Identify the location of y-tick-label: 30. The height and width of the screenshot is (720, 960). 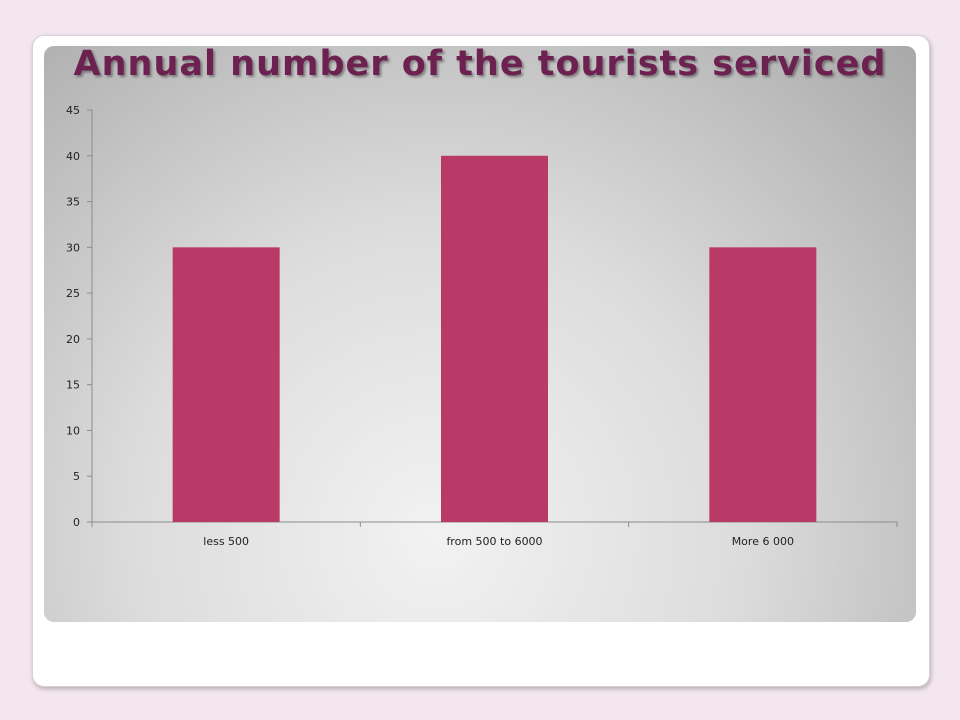
(73, 247).